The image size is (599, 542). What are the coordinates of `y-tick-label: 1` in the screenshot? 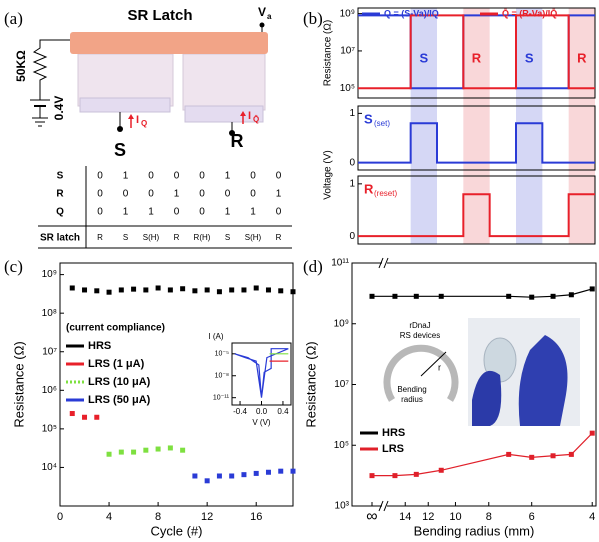 It's located at (352, 113).